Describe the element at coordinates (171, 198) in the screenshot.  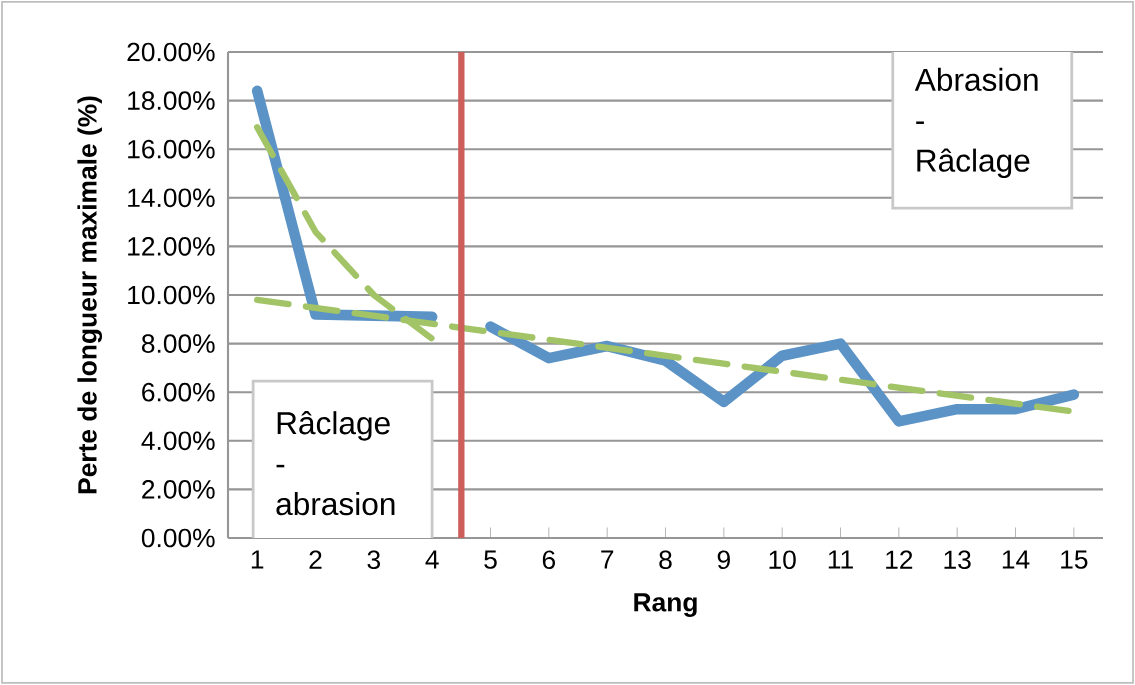
I see `y-tick-label: 14.00%` at that location.